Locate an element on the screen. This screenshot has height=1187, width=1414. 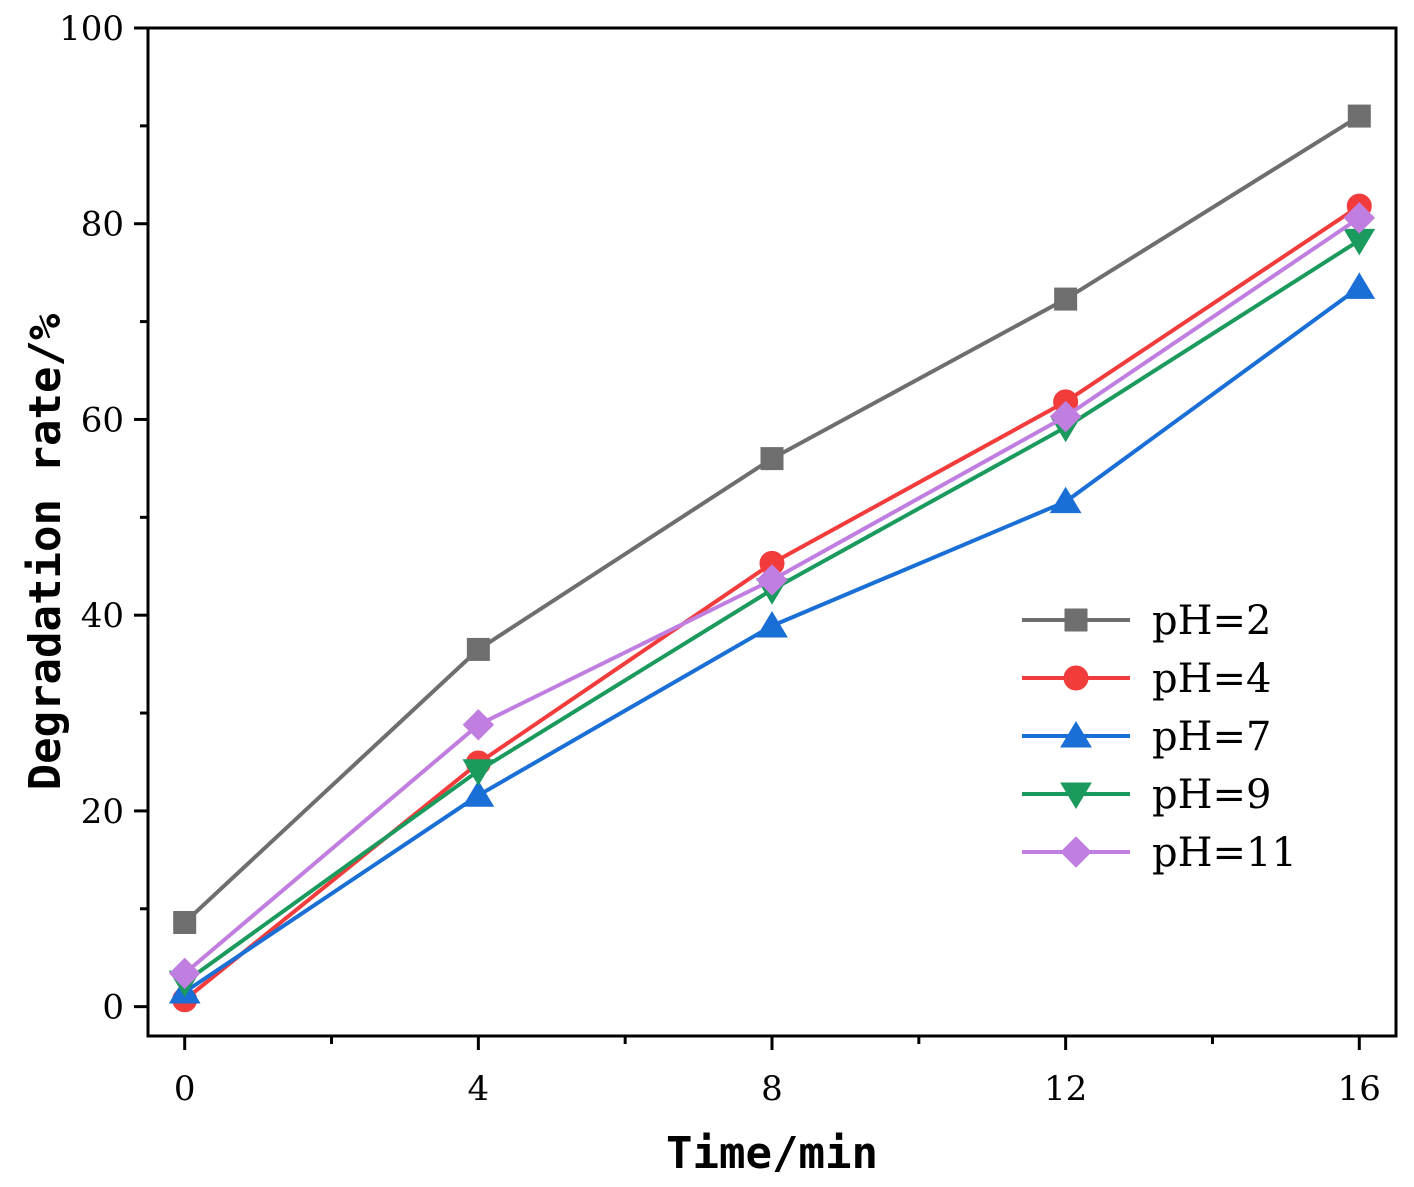
x-tick-label: 4 is located at coordinates (479, 1089).